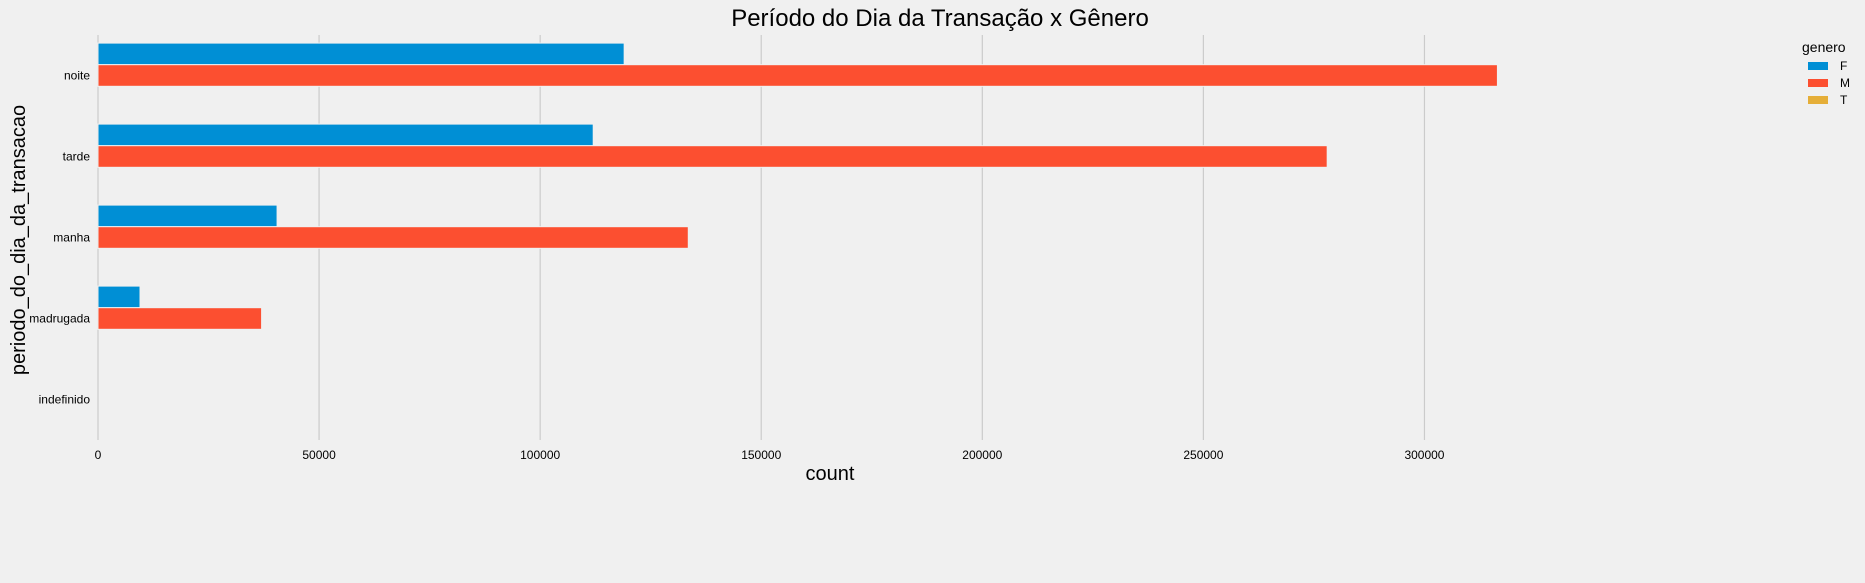  What do you see at coordinates (119, 297) in the screenshot?
I see `bar-F-madrugada` at bounding box center [119, 297].